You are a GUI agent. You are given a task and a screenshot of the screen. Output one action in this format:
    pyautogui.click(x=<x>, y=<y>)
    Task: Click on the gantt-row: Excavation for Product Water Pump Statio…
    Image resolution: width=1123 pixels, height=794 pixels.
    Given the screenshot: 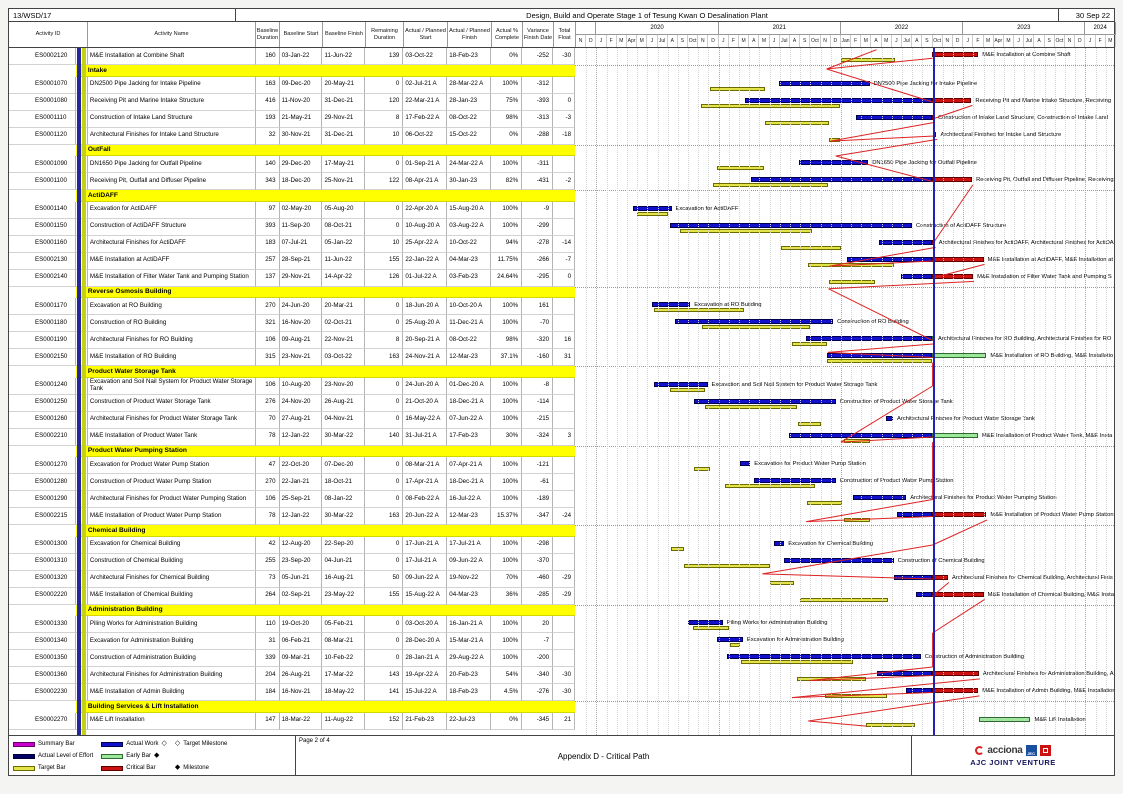 What is the action you would take?
    pyautogui.click(x=844, y=465)
    